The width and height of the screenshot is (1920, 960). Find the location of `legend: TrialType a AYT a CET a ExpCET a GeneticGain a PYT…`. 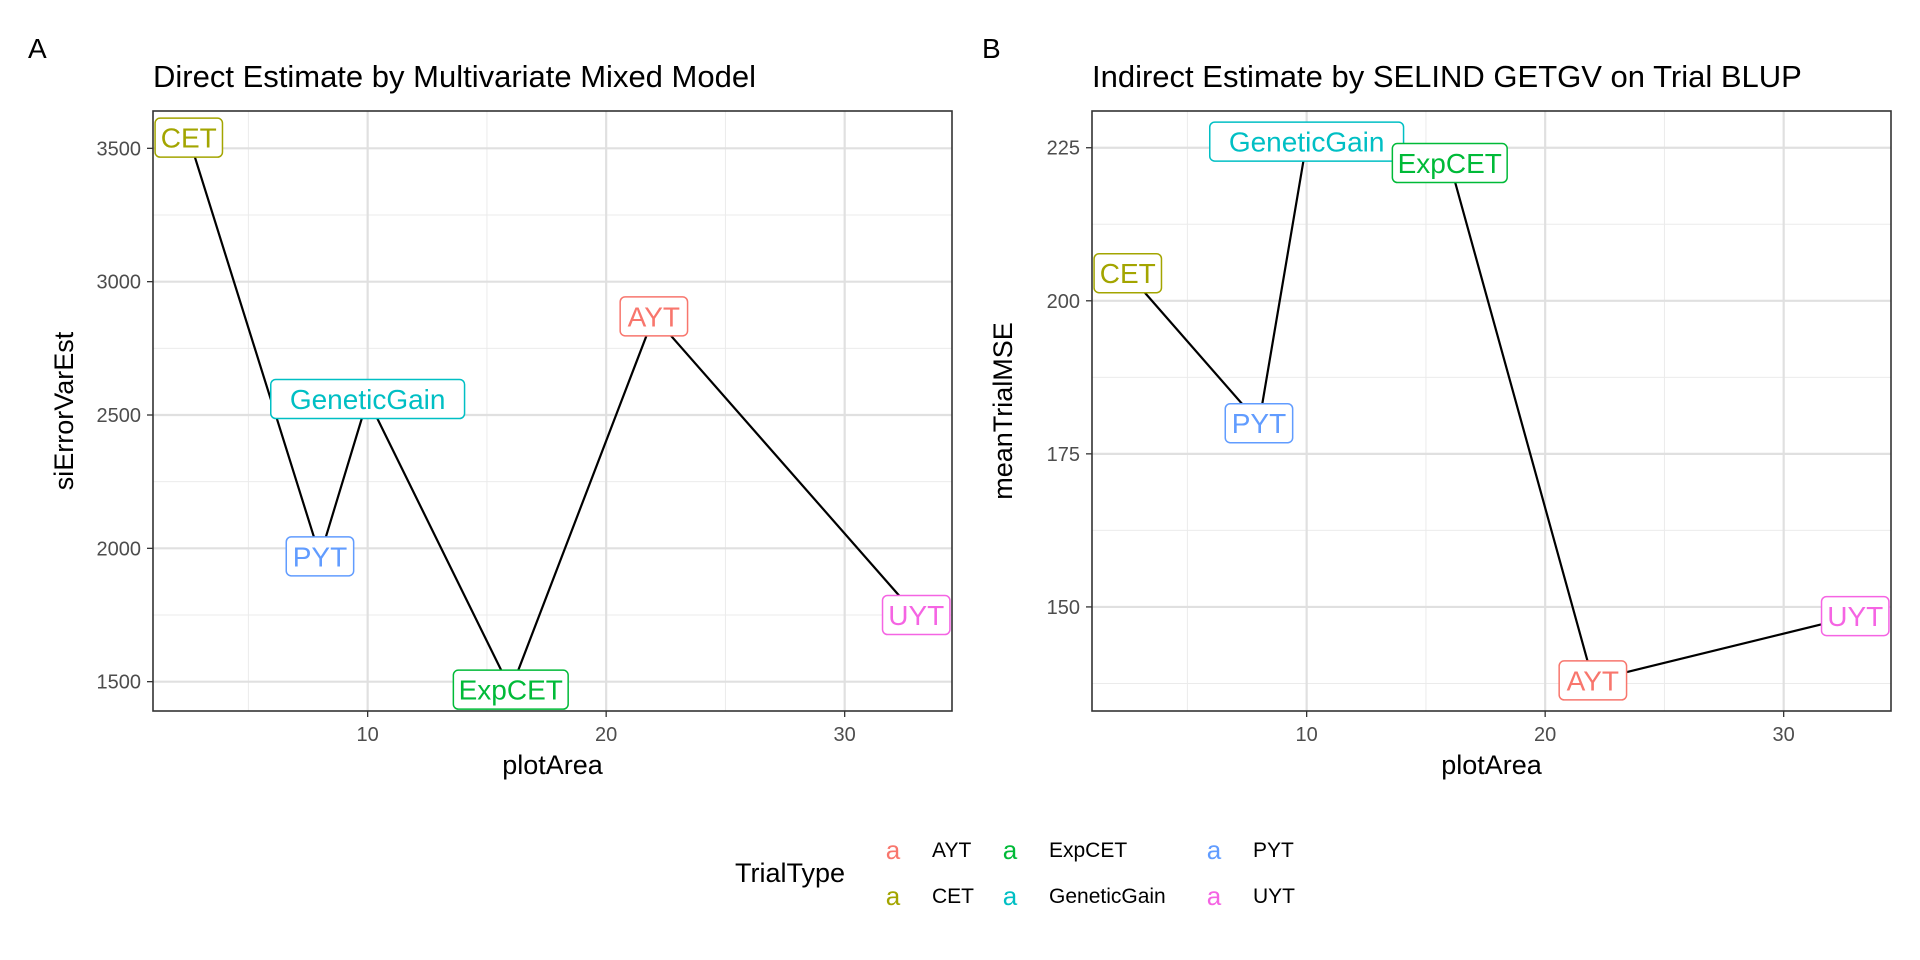

legend: TrialType a AYT a CET a ExpCET a GeneticGain a PYT… is located at coordinates (1015, 873).